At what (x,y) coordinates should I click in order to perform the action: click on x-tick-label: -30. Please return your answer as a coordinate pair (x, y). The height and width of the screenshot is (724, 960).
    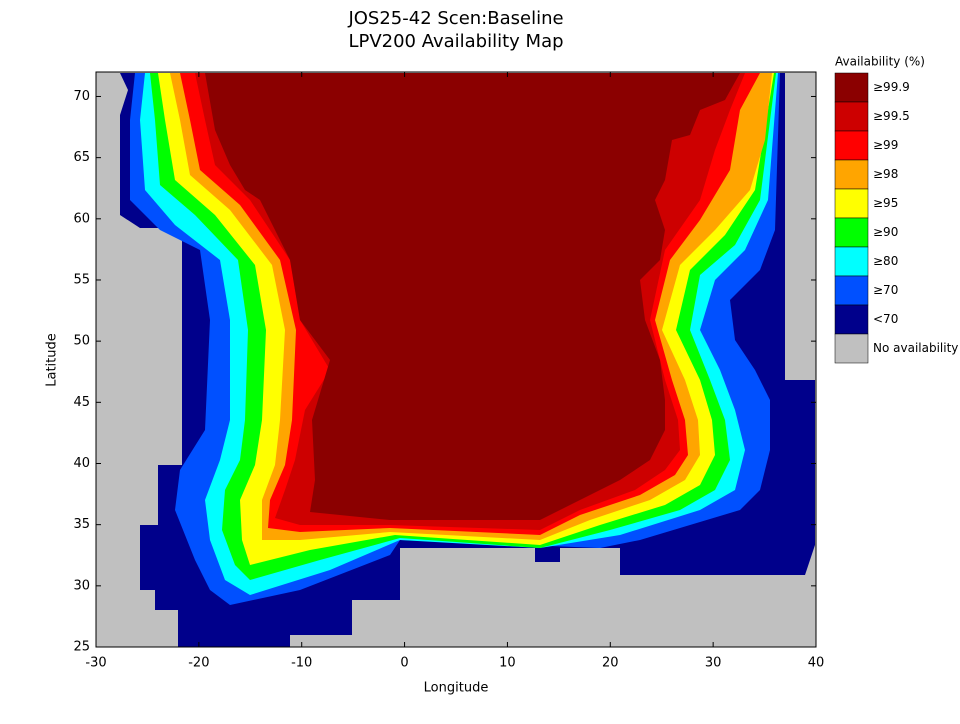
    Looking at the image, I should click on (95, 663).